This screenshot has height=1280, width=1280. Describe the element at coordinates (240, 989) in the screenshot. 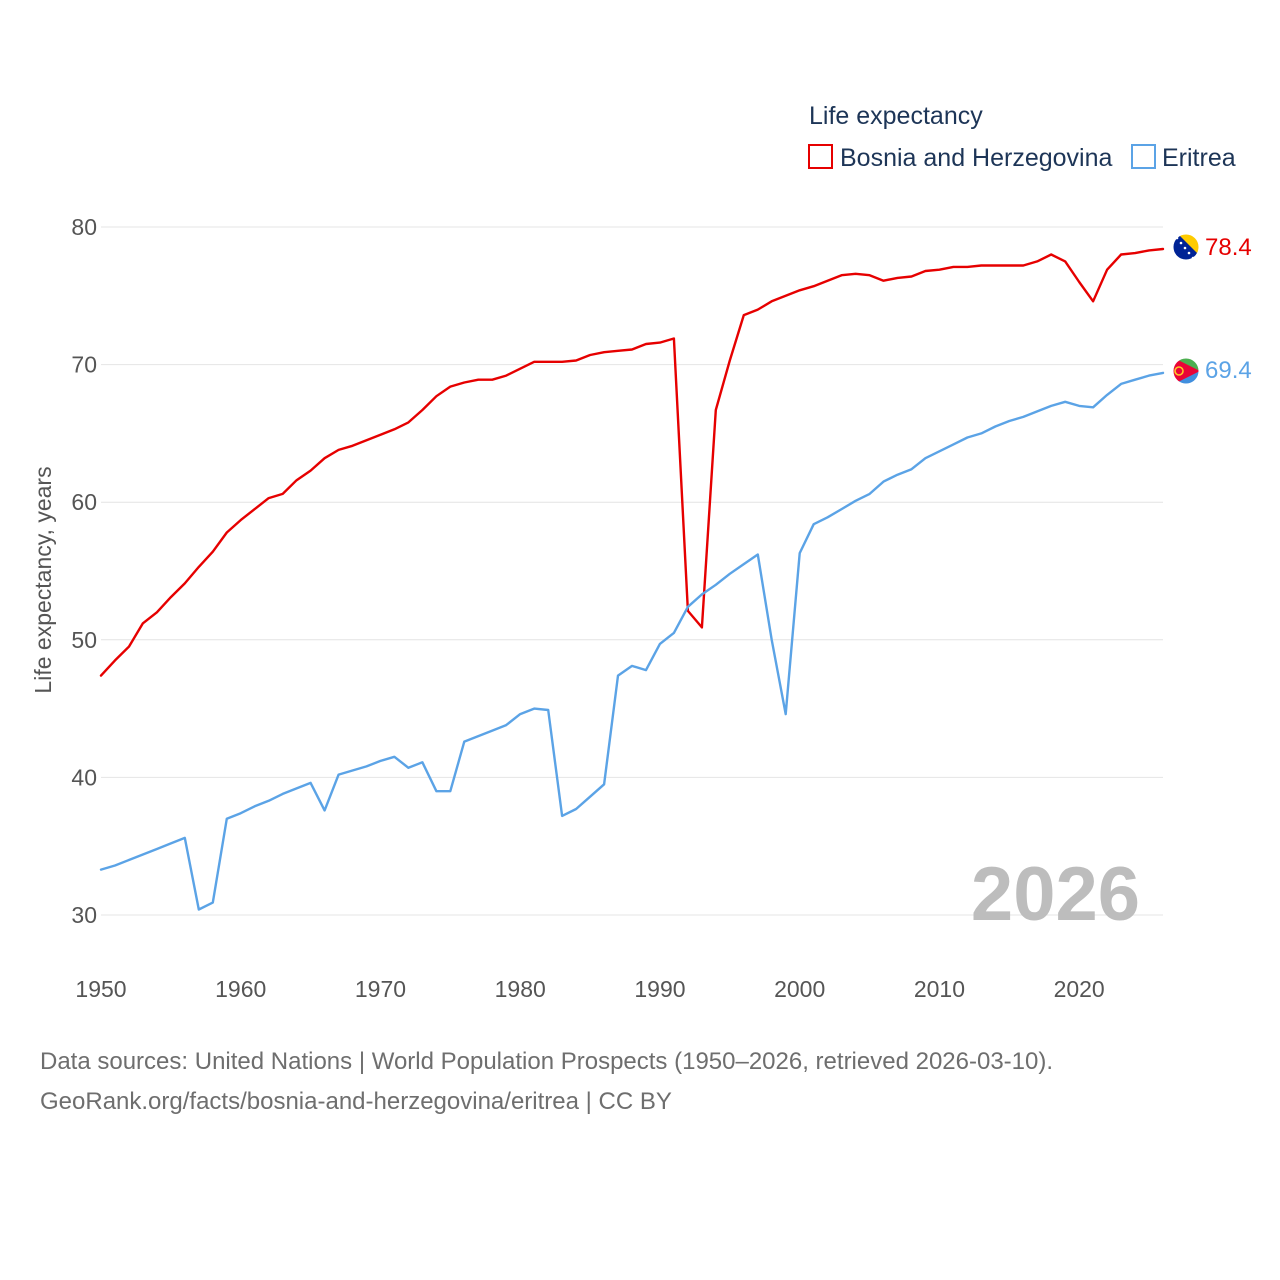

I see `x-tick-label: 1960` at that location.